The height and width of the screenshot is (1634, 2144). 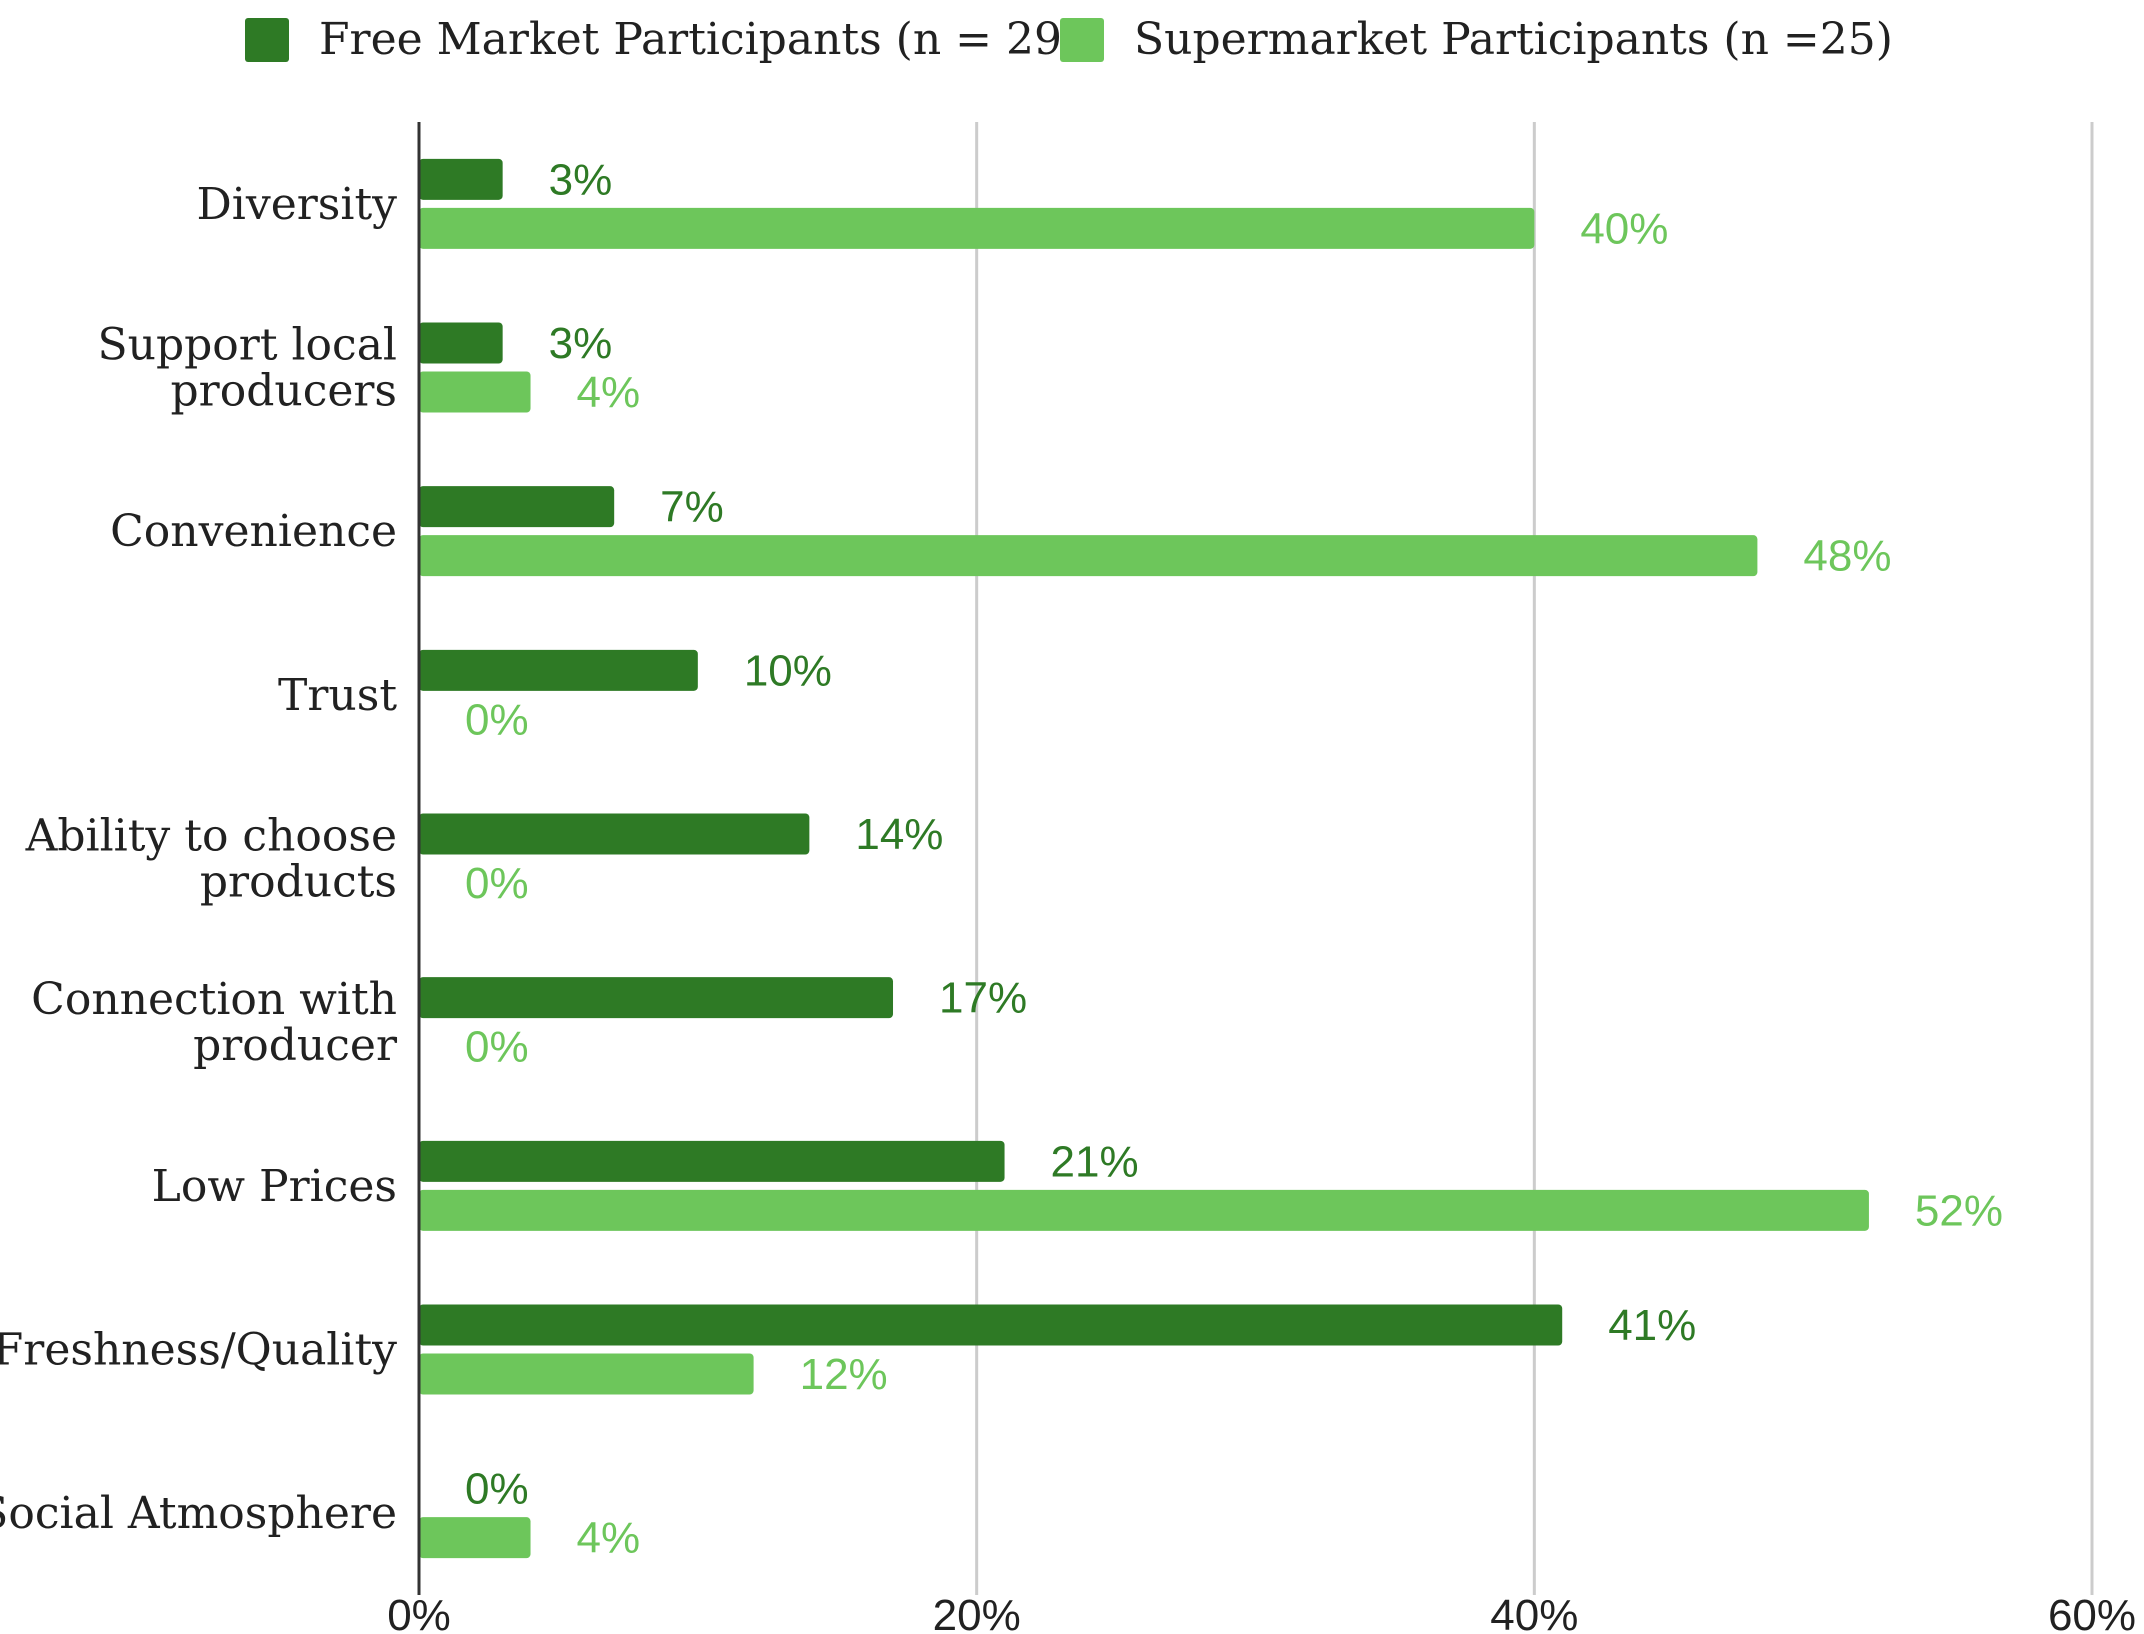 What do you see at coordinates (1534, 1612) in the screenshot?
I see `x-tick-label: 40%` at bounding box center [1534, 1612].